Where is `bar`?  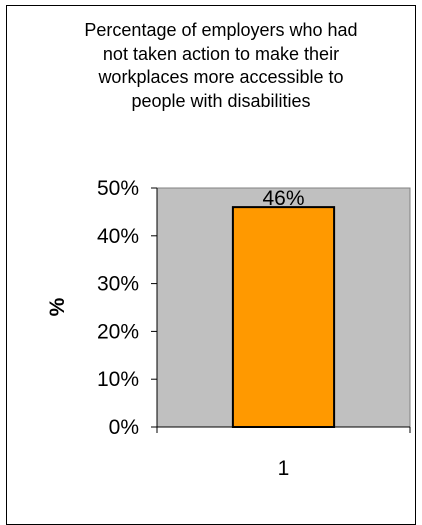
bar is located at coordinates (283, 317).